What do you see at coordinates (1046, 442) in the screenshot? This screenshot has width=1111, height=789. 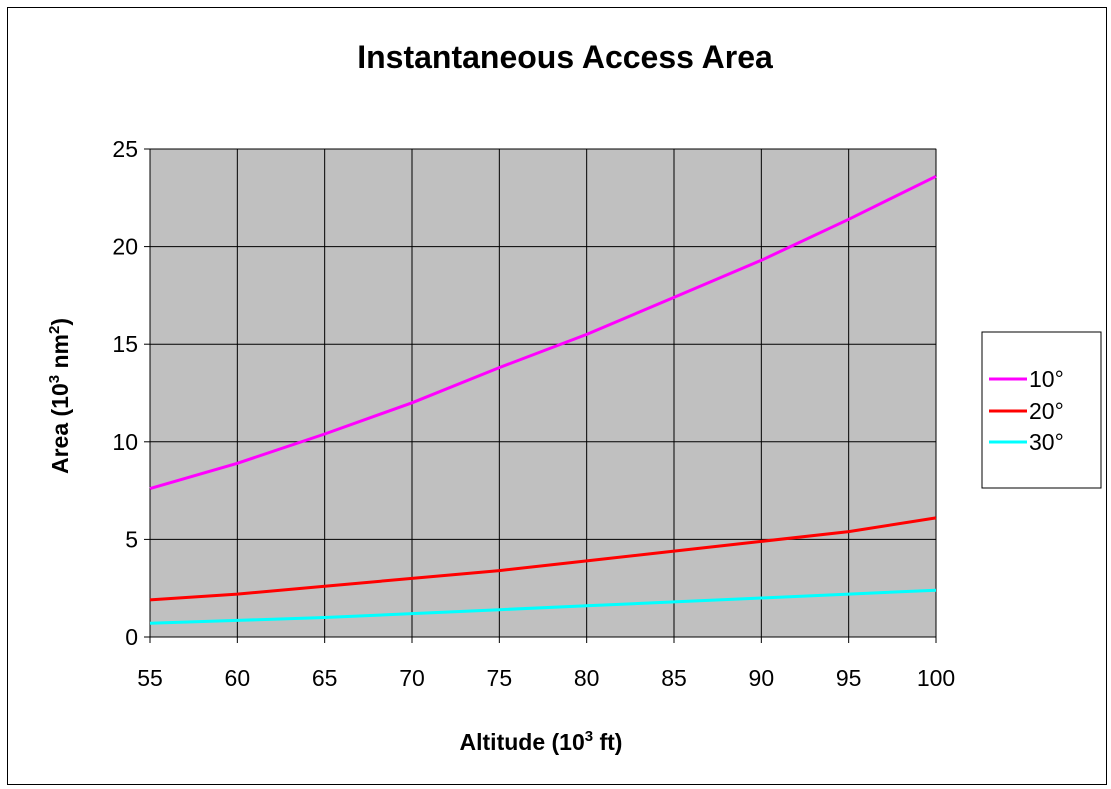 I see `legend-label-3: 30°` at bounding box center [1046, 442].